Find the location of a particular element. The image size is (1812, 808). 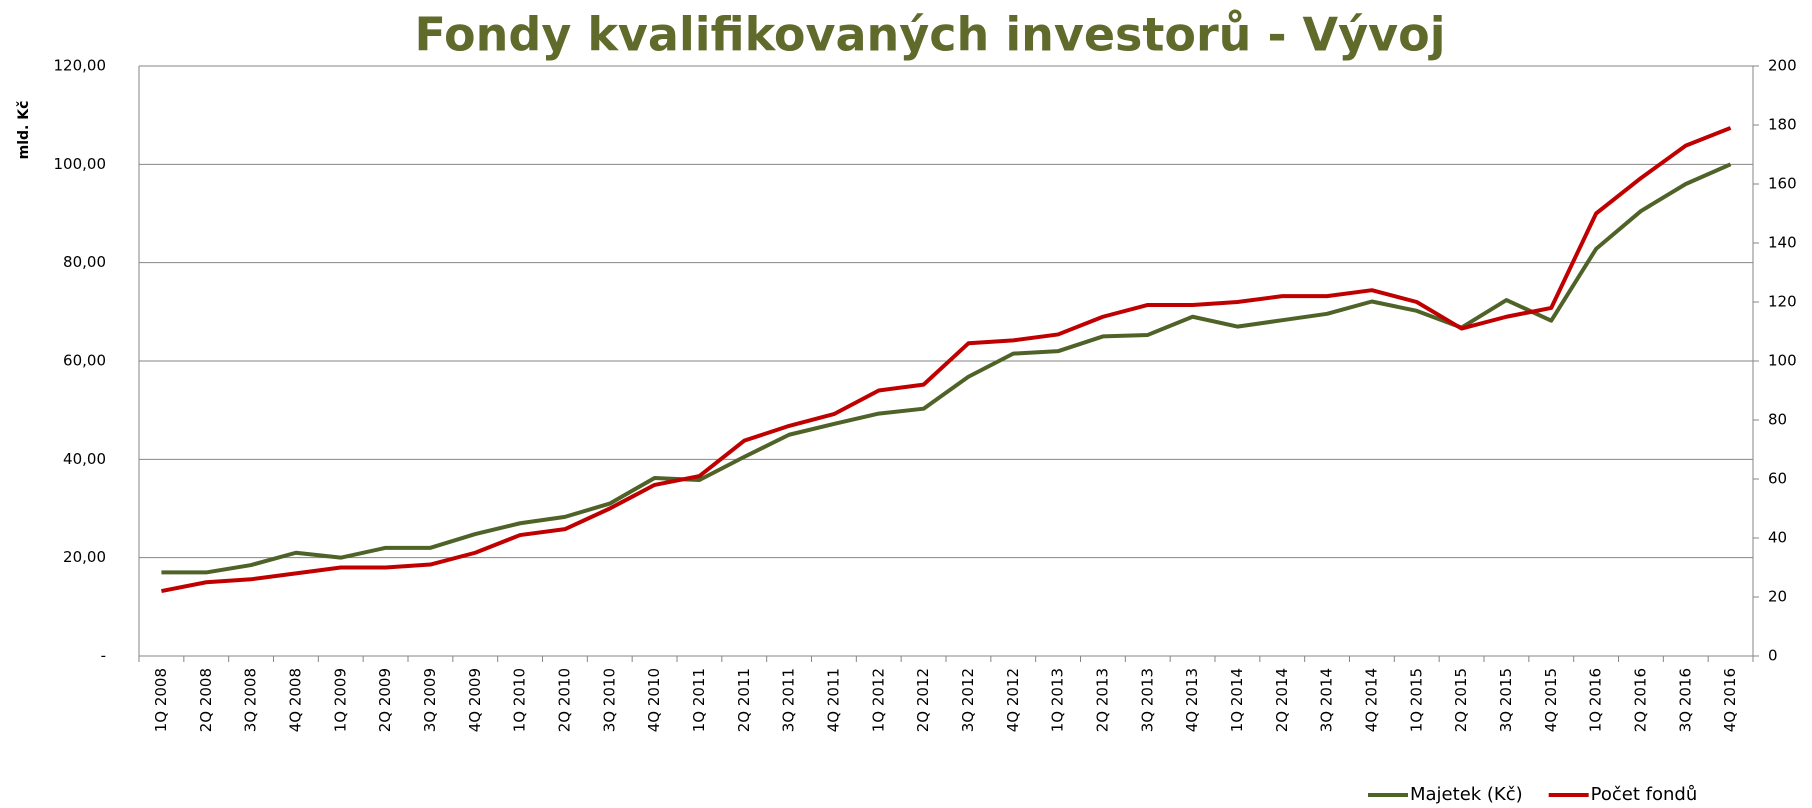

y2-tick-label: 40 is located at coordinates (1777, 538).